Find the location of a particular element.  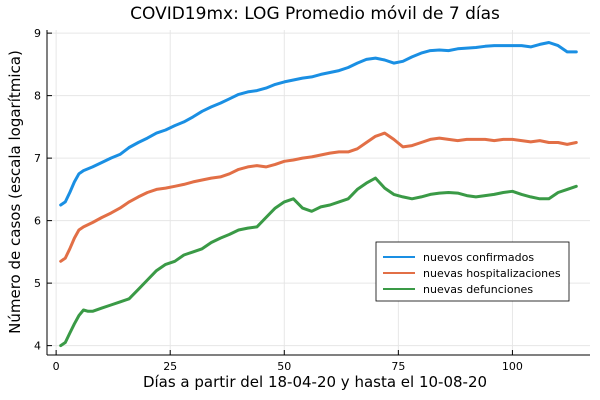

y-tick-label: 9 is located at coordinates (37, 33).